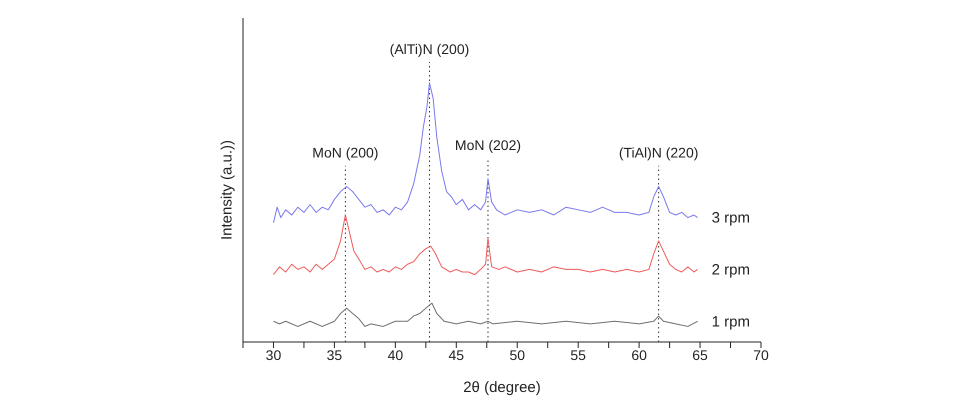 The height and width of the screenshot is (410, 969). I want to click on x-tick-label: 40, so click(396, 354).